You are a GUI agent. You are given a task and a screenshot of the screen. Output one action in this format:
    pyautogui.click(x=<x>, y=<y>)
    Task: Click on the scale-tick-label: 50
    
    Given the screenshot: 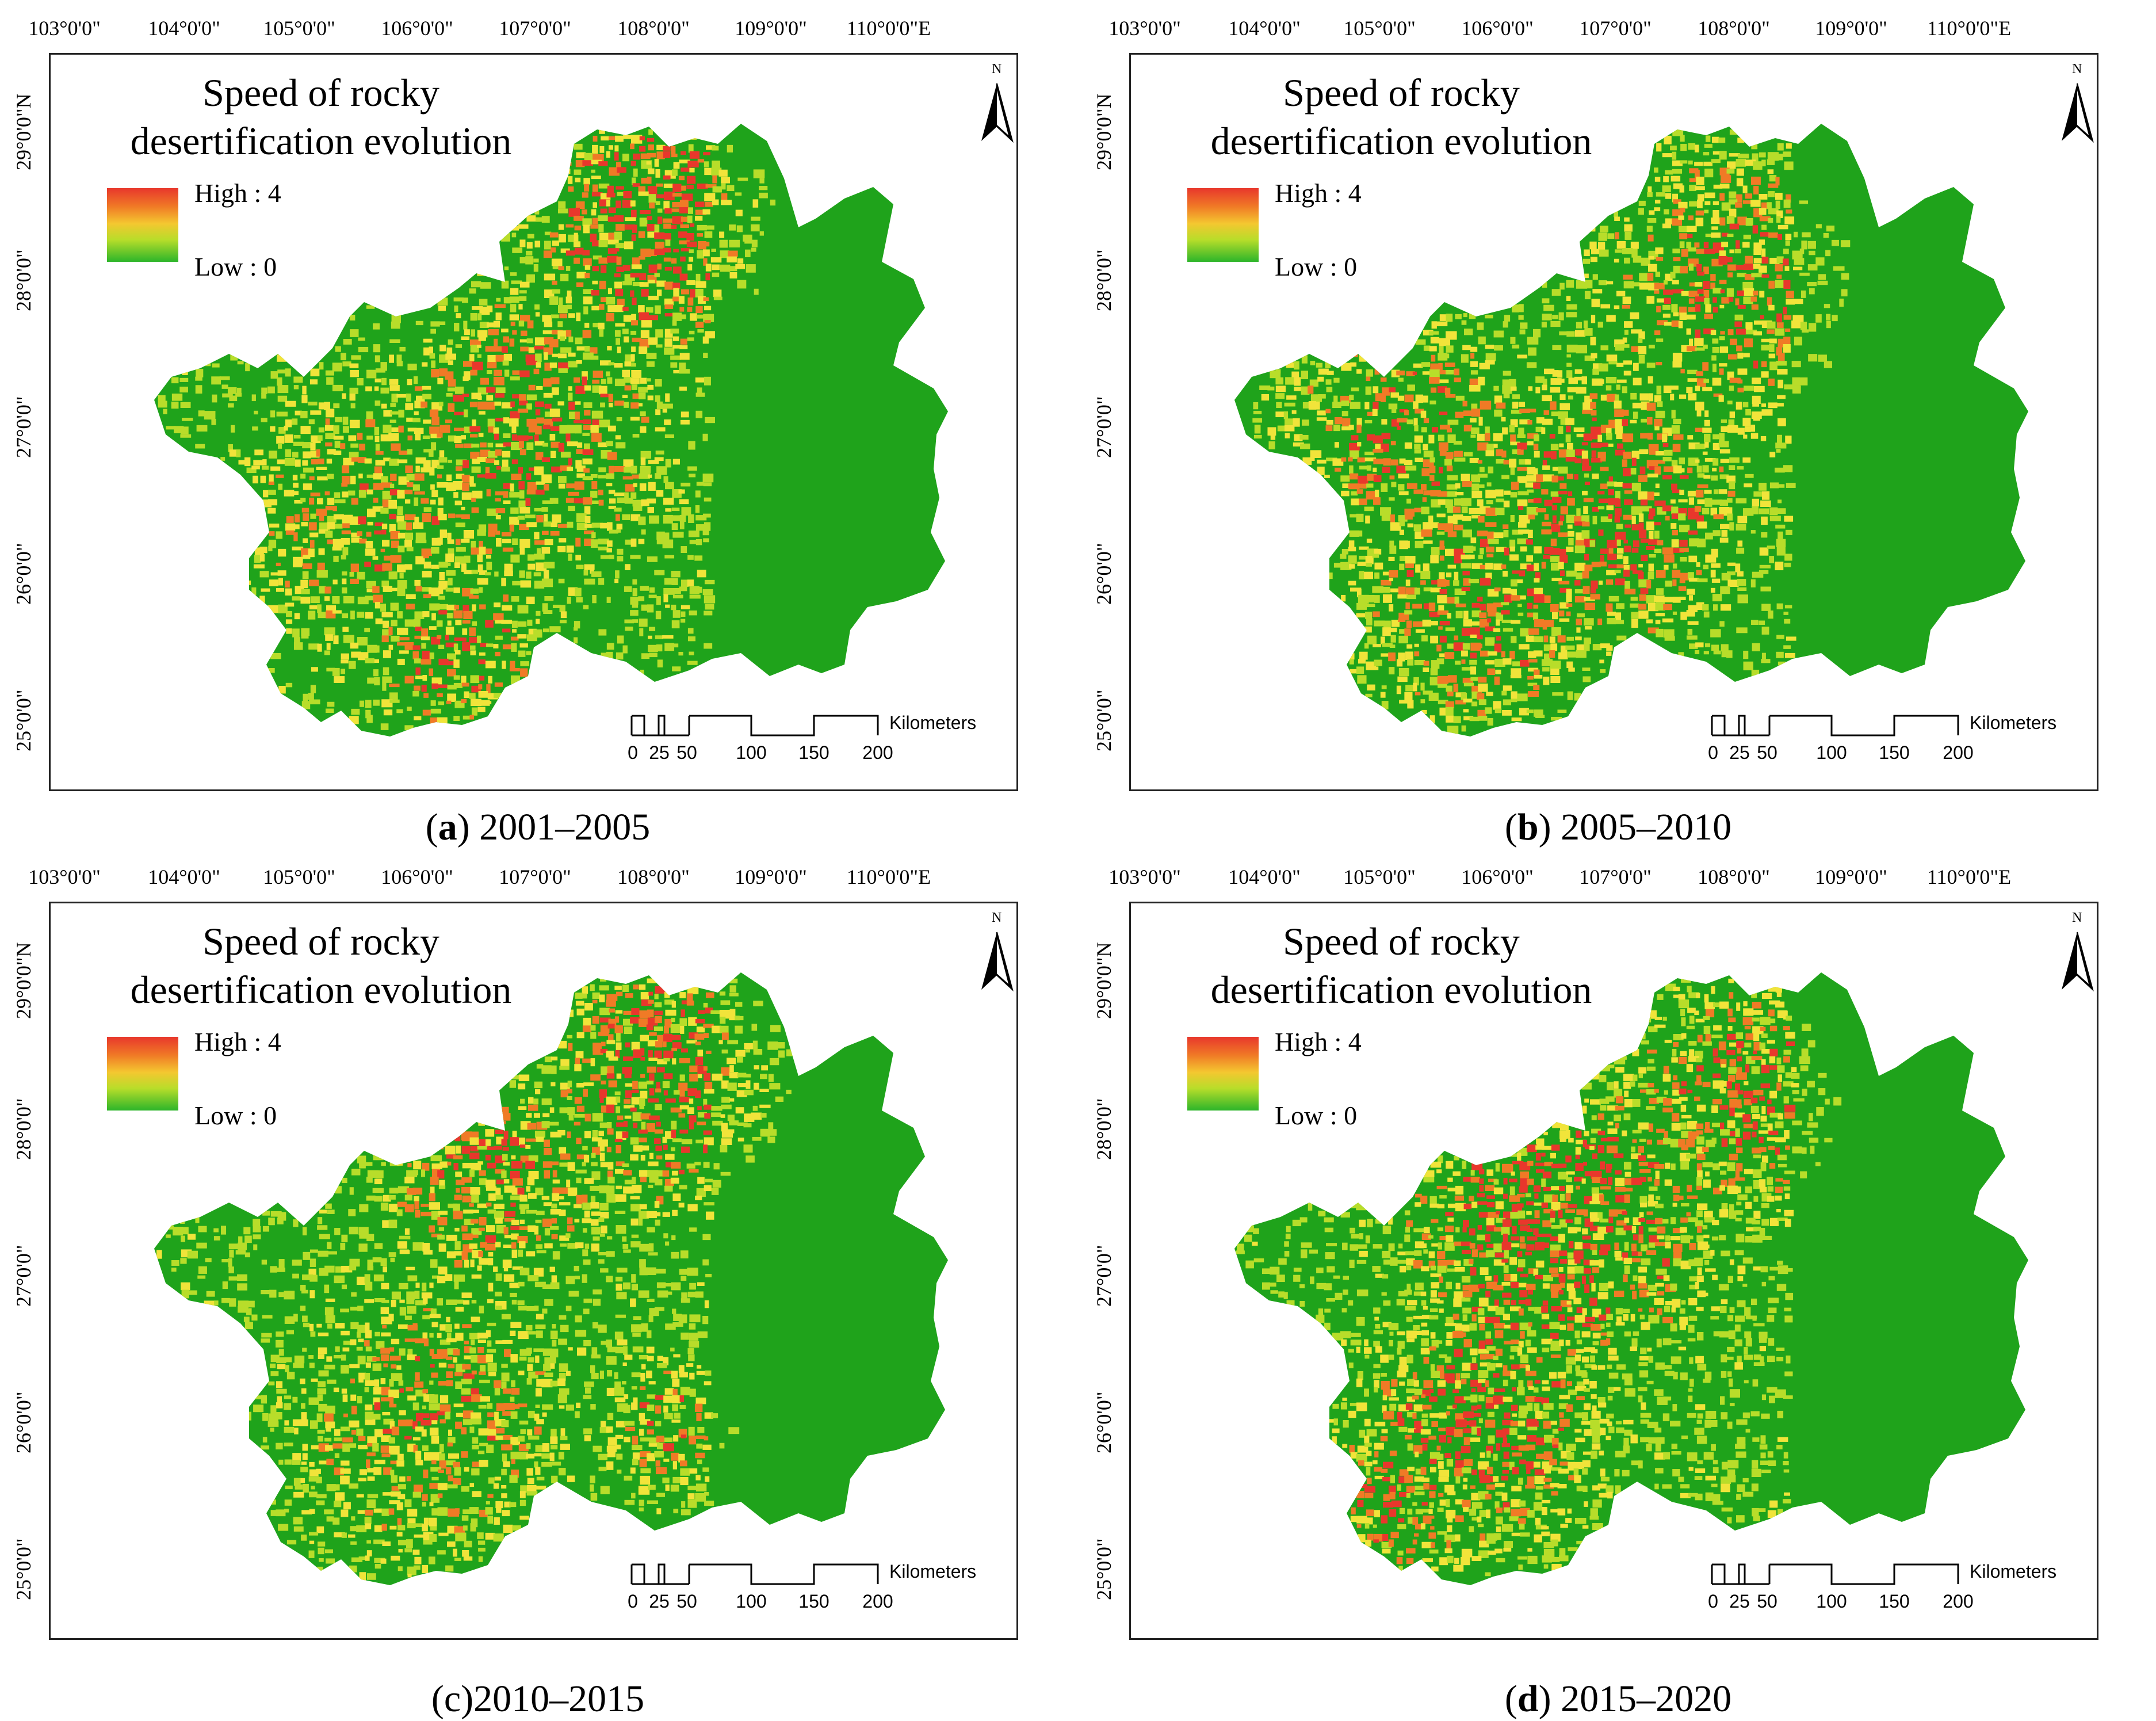 What is the action you would take?
    pyautogui.click(x=686, y=753)
    